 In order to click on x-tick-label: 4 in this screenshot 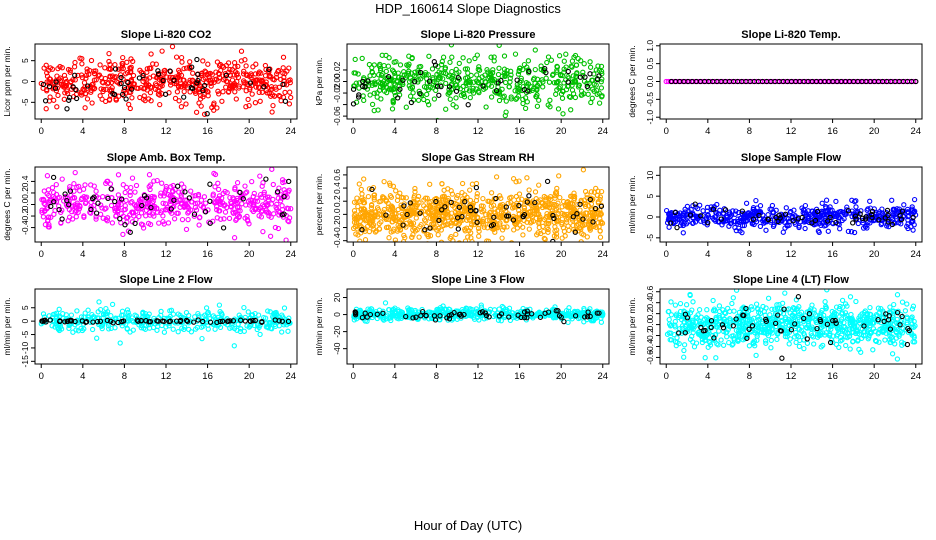, I will do `click(707, 254)`.